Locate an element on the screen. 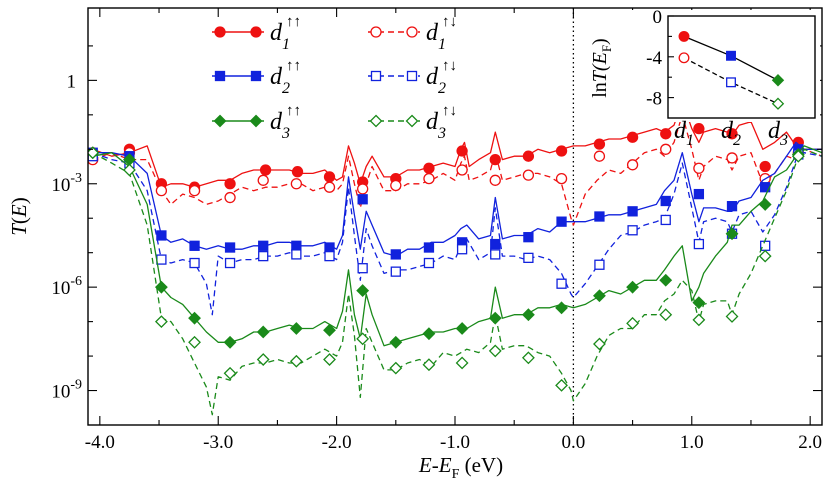 This screenshot has width=830, height=484. legend-sup: ↑↓ is located at coordinates (449, 111).